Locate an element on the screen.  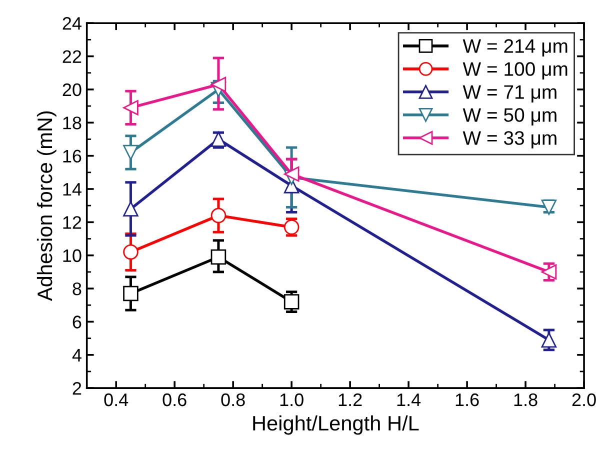
y-axis-title: Adhesion force (mN) is located at coordinates (46, 206).